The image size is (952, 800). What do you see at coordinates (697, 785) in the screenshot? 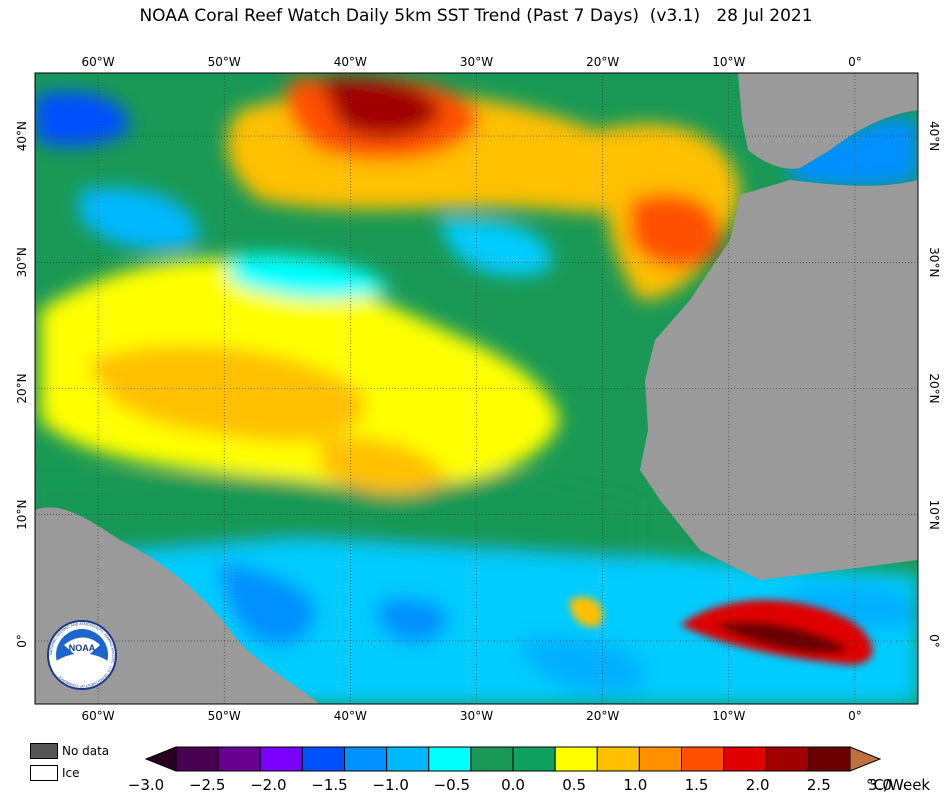
I see `colorbar-tick-label: 1.5` at bounding box center [697, 785].